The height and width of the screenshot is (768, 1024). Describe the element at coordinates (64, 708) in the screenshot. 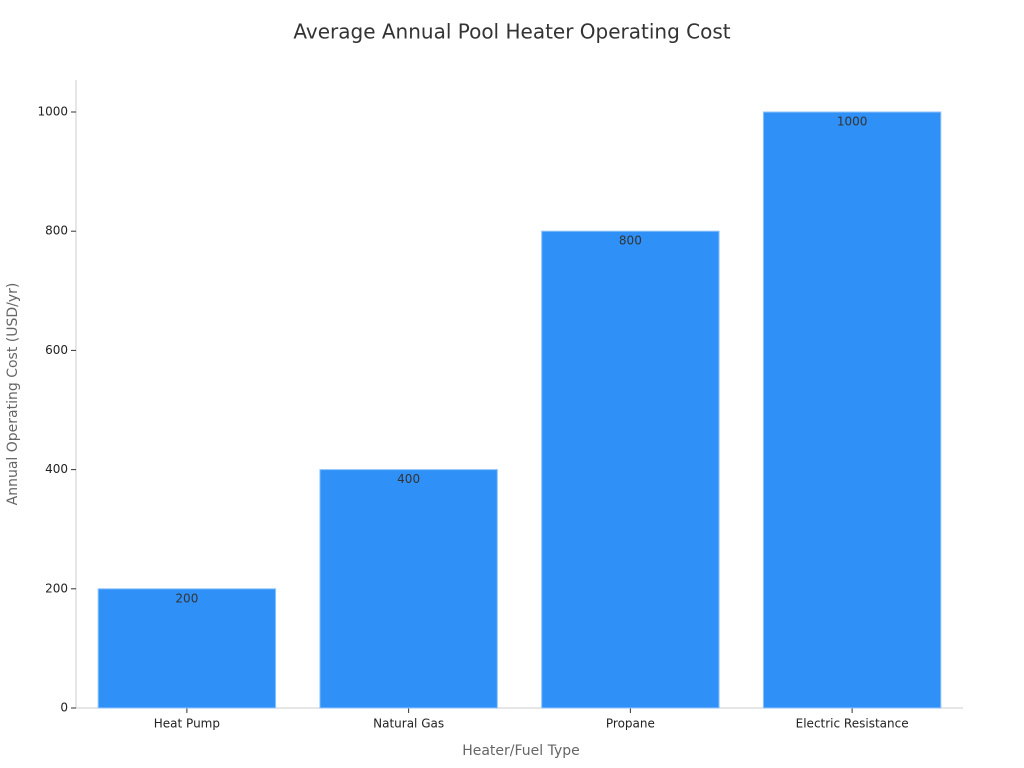

I see `y-tick-label: 0` at that location.